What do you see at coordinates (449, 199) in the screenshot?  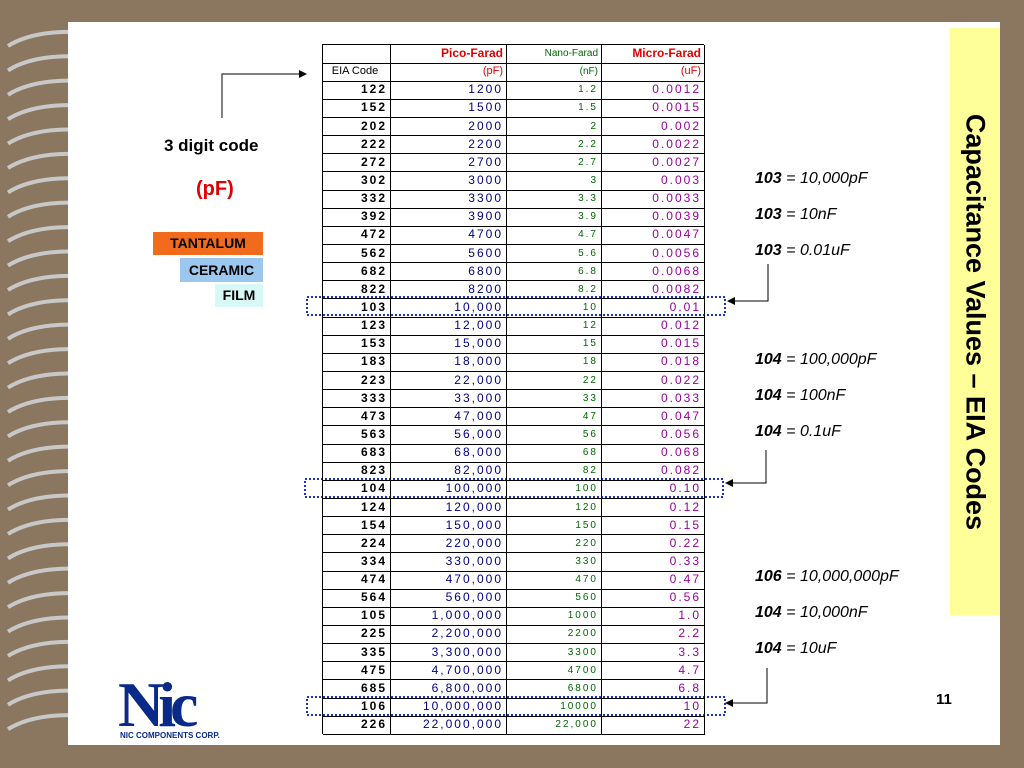 I see `table-cell: 3300` at bounding box center [449, 199].